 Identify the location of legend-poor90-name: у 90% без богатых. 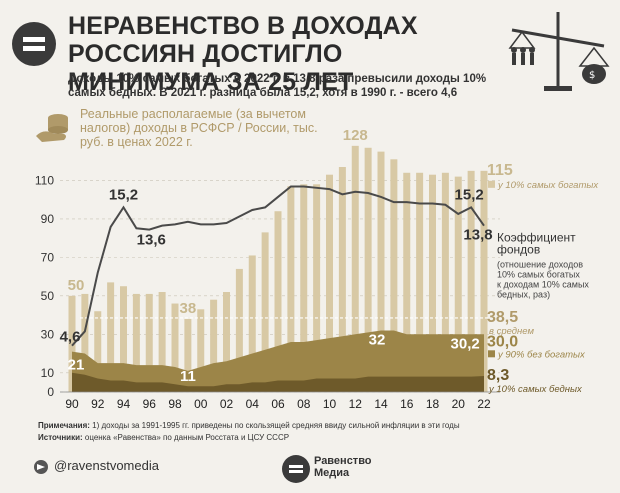
(541, 354).